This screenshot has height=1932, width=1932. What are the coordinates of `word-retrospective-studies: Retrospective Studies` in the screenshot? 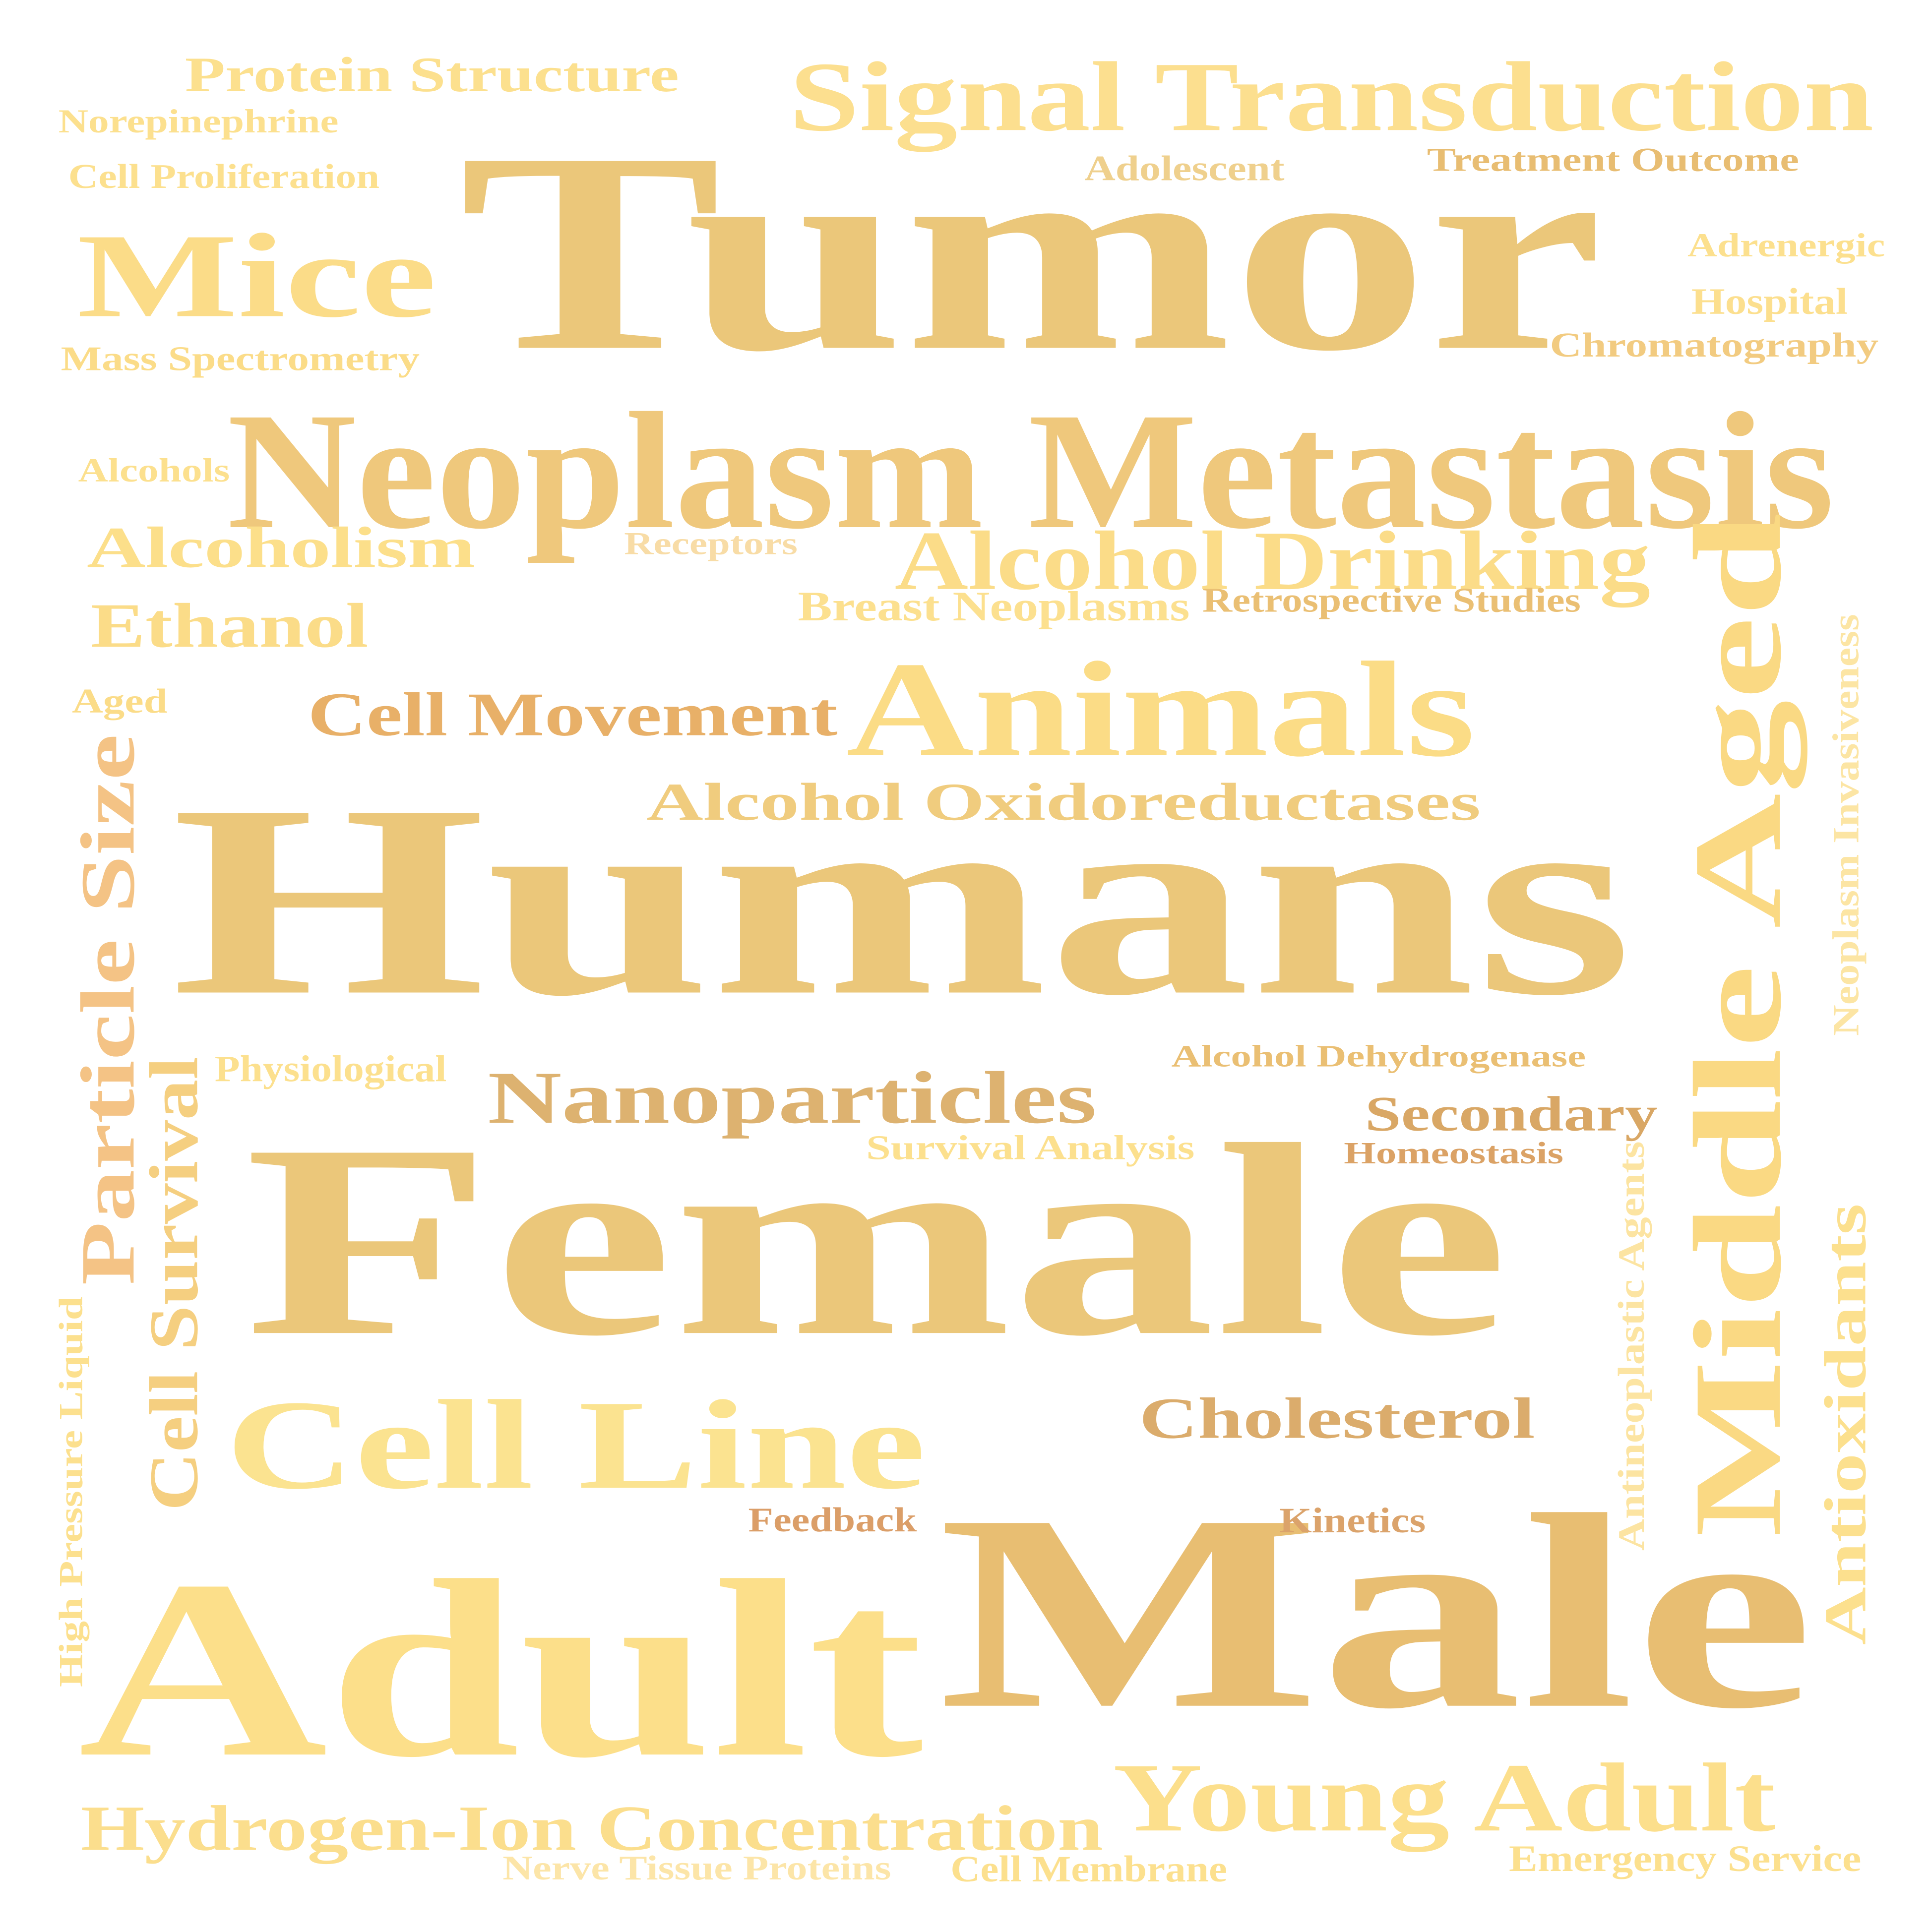 It's located at (1392, 600).